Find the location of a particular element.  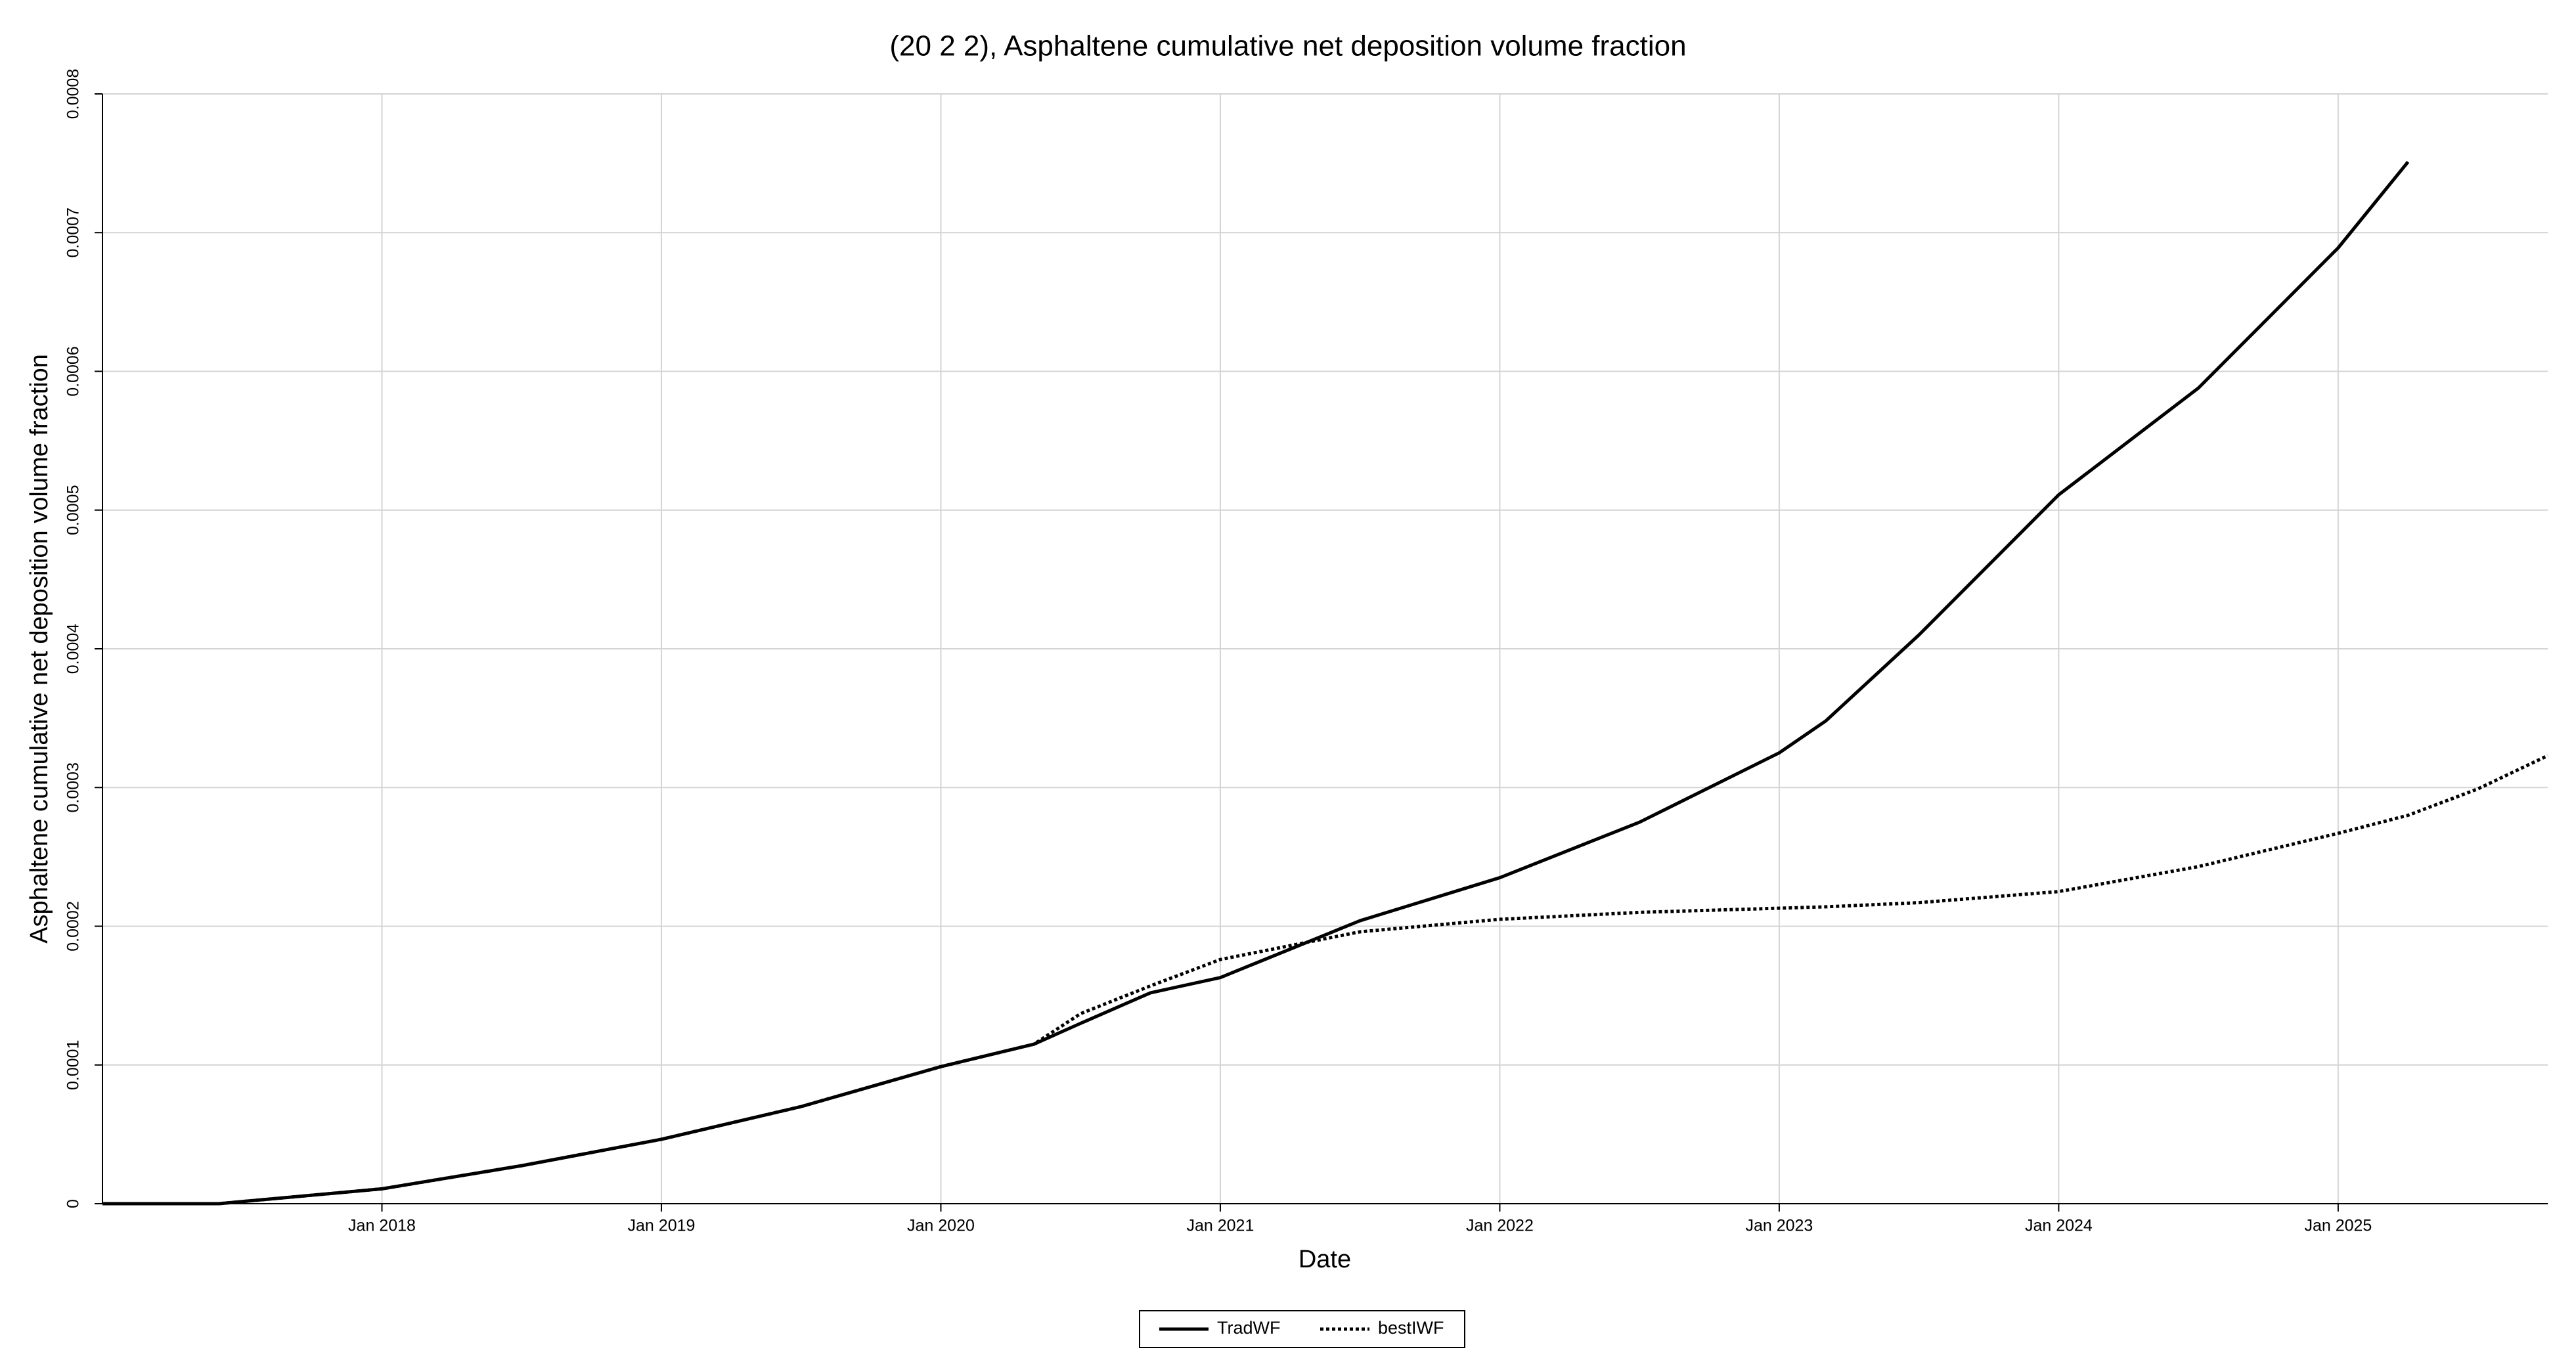

y-tick-label: 0.0002 is located at coordinates (73, 926).